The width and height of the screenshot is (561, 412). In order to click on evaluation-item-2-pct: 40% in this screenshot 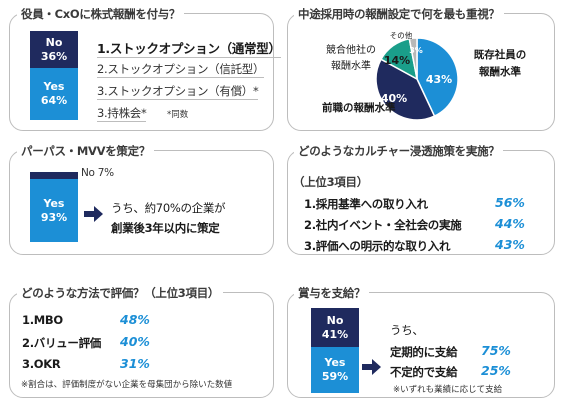, I will do `click(135, 341)`.